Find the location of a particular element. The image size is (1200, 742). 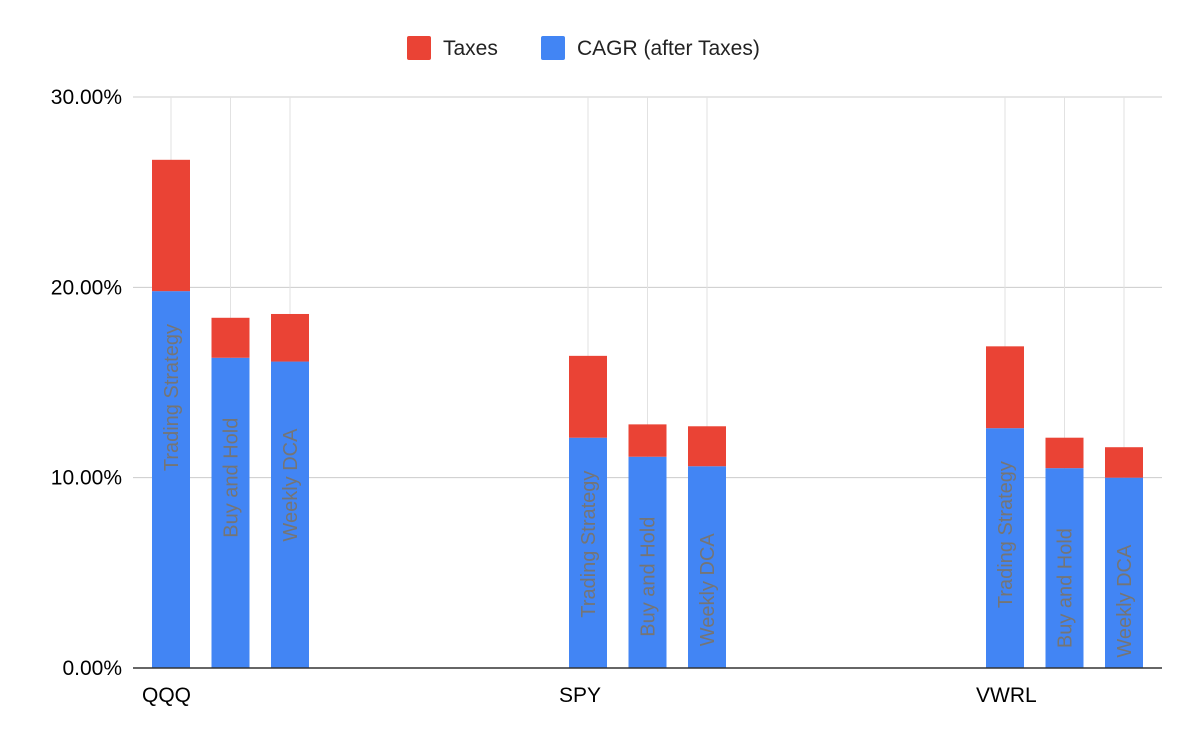

bar-qqq-buy-and-hold-cagr-after-taxes is located at coordinates (230, 512).